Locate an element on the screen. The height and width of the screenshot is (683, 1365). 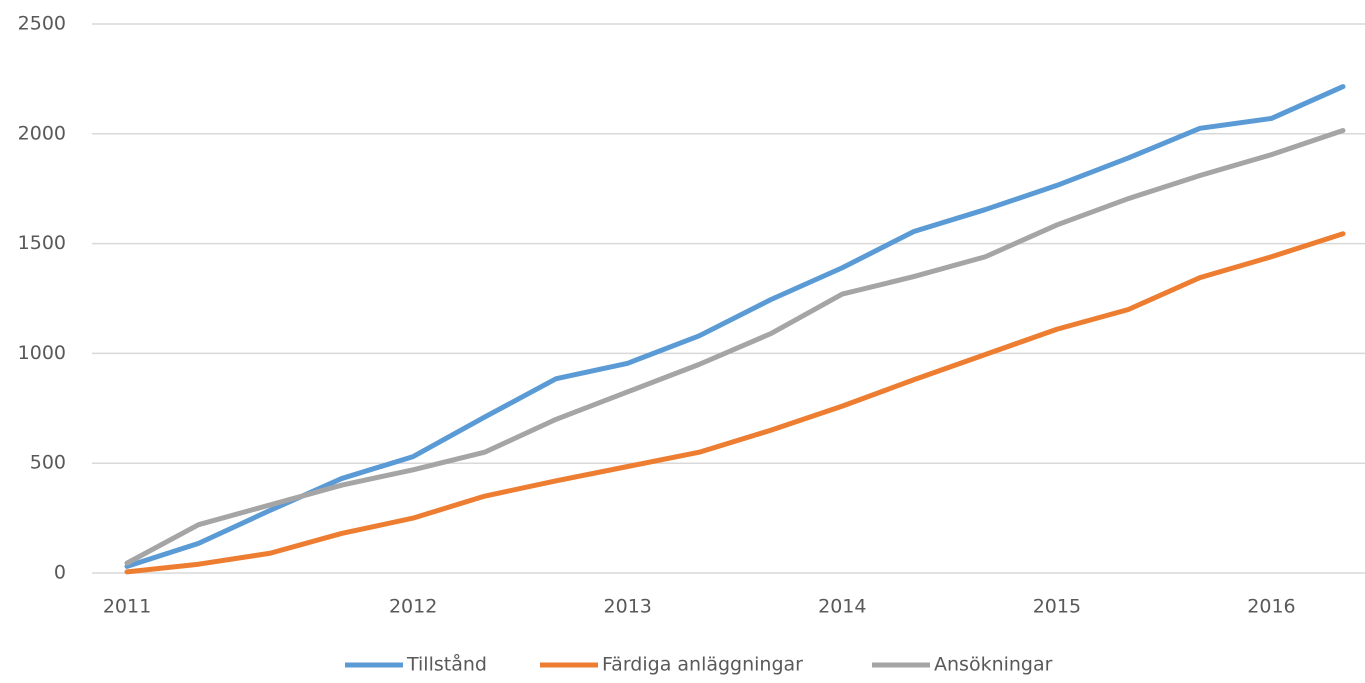
y-tick-label: 2500 is located at coordinates (42, 24).